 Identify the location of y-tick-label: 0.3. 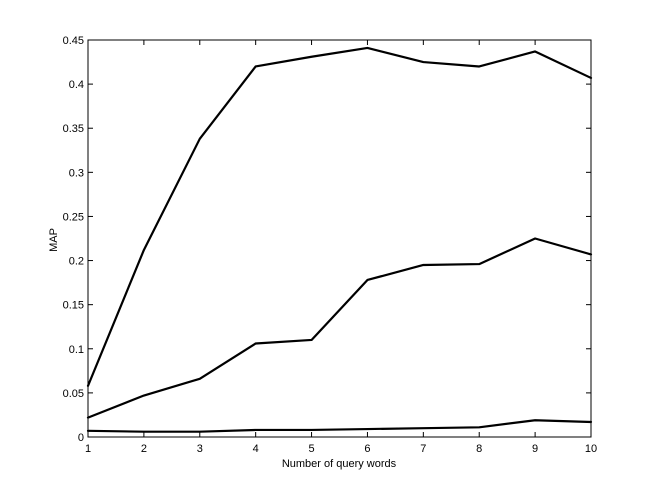
(76, 173).